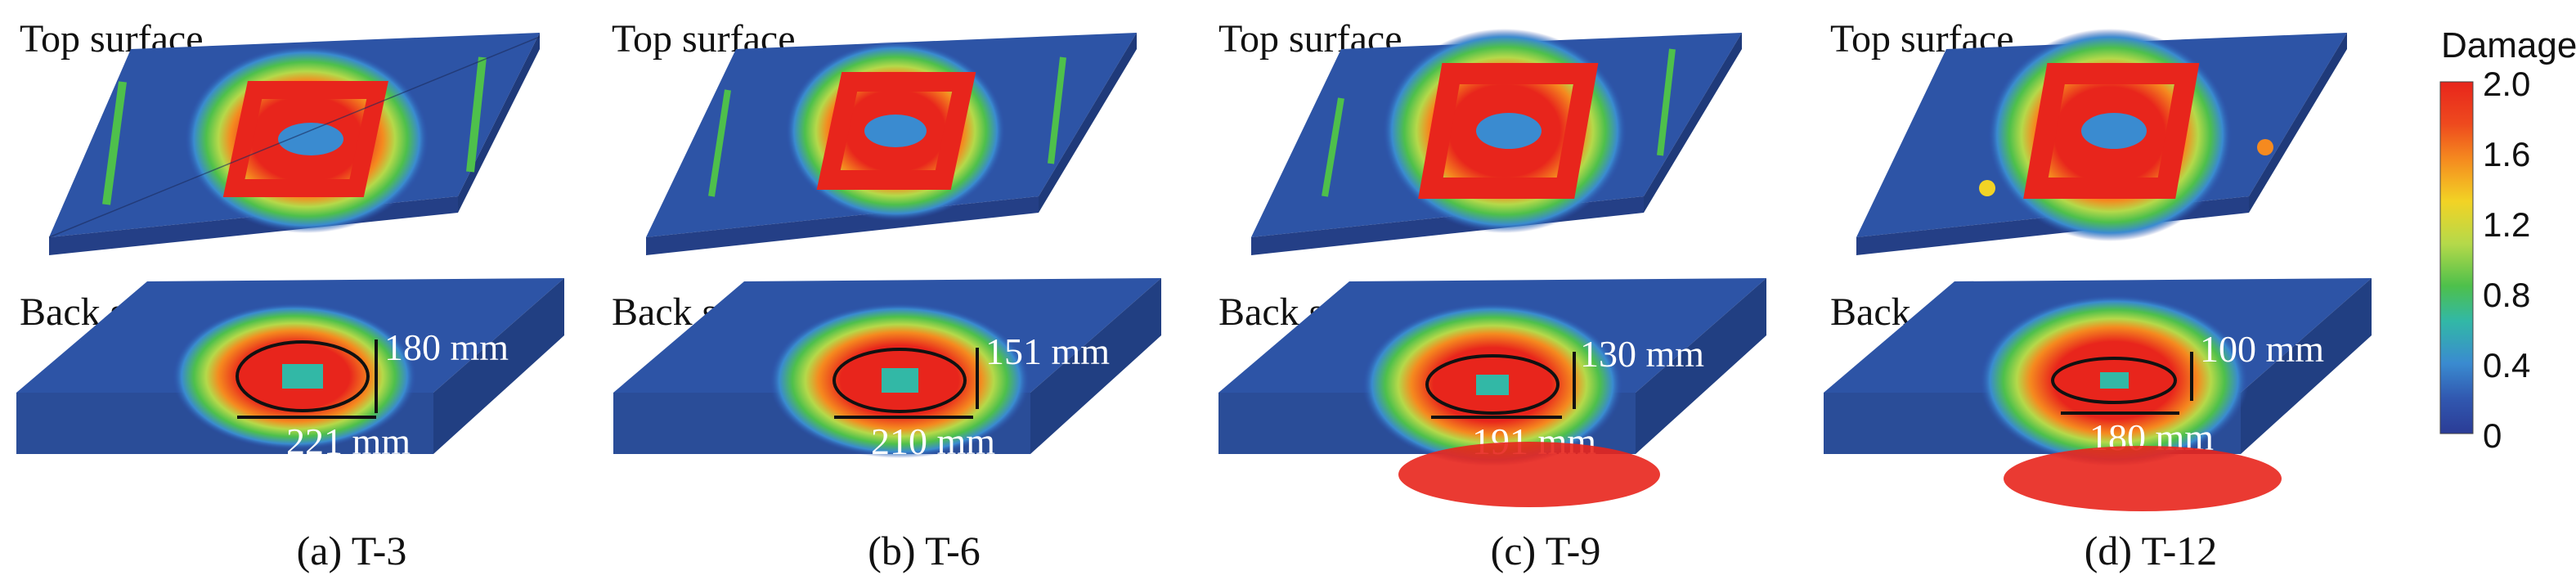 This screenshot has height=580, width=2576. What do you see at coordinates (2507, 154) in the screenshot?
I see `colorbar-tick: 1.6` at bounding box center [2507, 154].